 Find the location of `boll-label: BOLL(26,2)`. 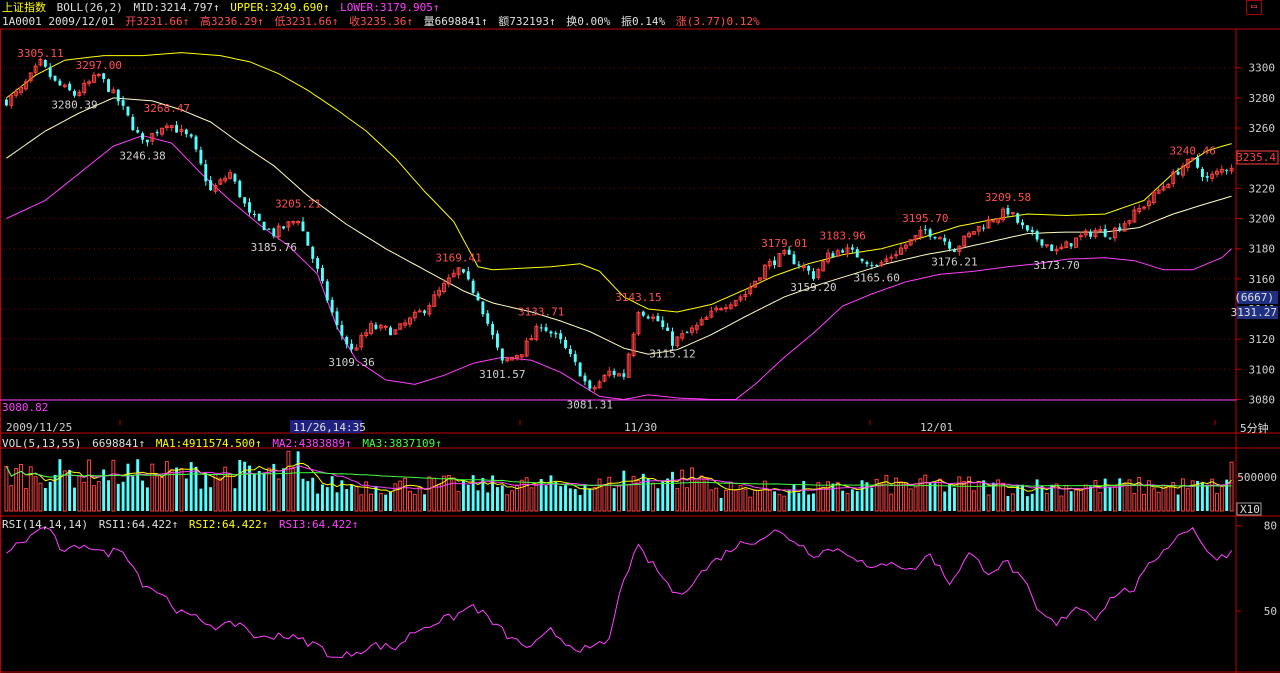

boll-label: BOLL(26,2) is located at coordinates (89, 7).